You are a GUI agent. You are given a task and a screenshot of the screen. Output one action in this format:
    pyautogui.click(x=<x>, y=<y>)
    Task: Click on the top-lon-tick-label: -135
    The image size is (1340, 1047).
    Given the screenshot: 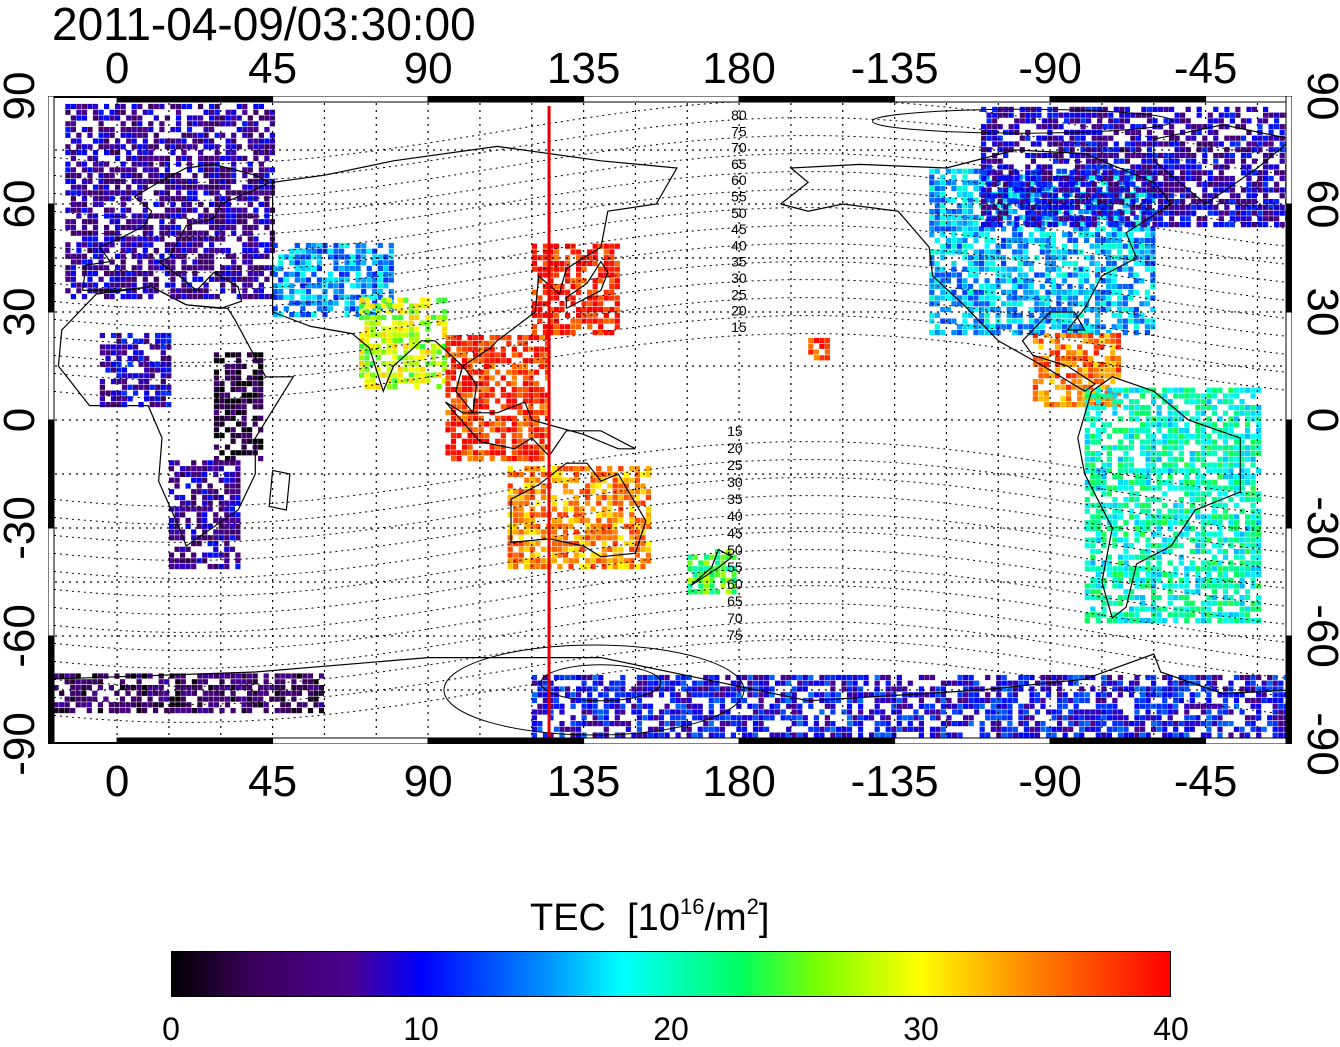 What is the action you would take?
    pyautogui.click(x=895, y=69)
    